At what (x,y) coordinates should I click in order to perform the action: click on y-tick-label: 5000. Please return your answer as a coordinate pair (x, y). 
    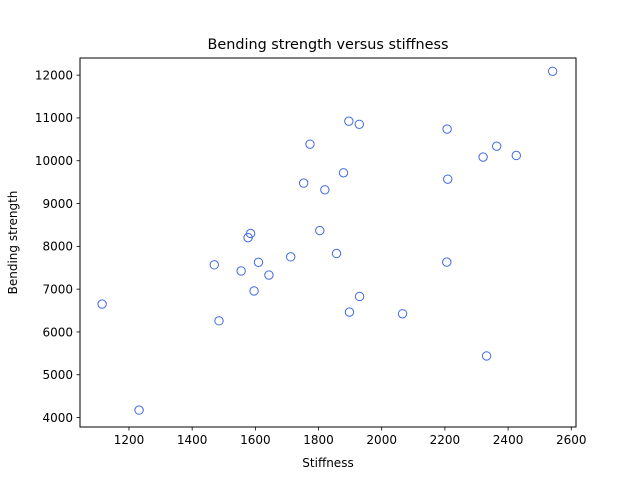
    Looking at the image, I should click on (57, 375).